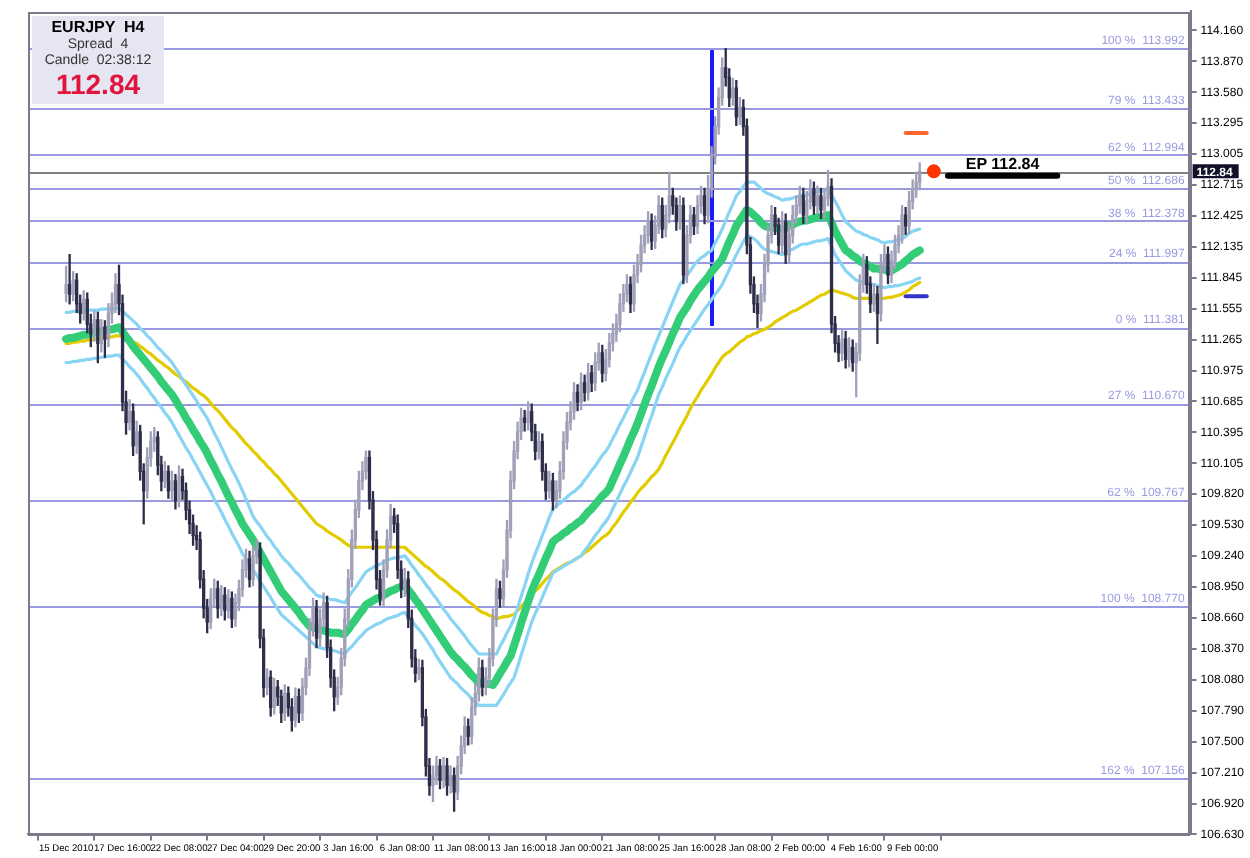  I want to click on chart-title: EURJPY H4, so click(98, 27).